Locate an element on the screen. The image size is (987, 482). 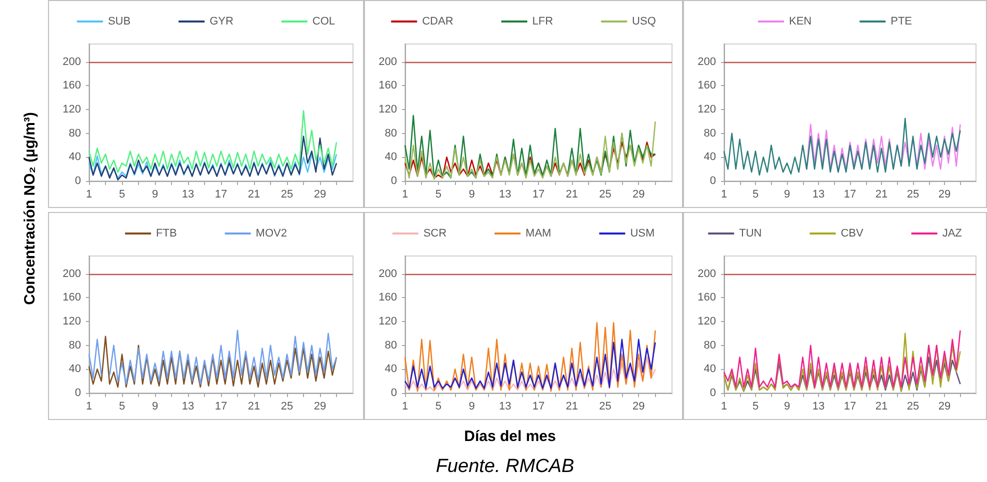
legend-label: CDAR is located at coordinates (438, 22).